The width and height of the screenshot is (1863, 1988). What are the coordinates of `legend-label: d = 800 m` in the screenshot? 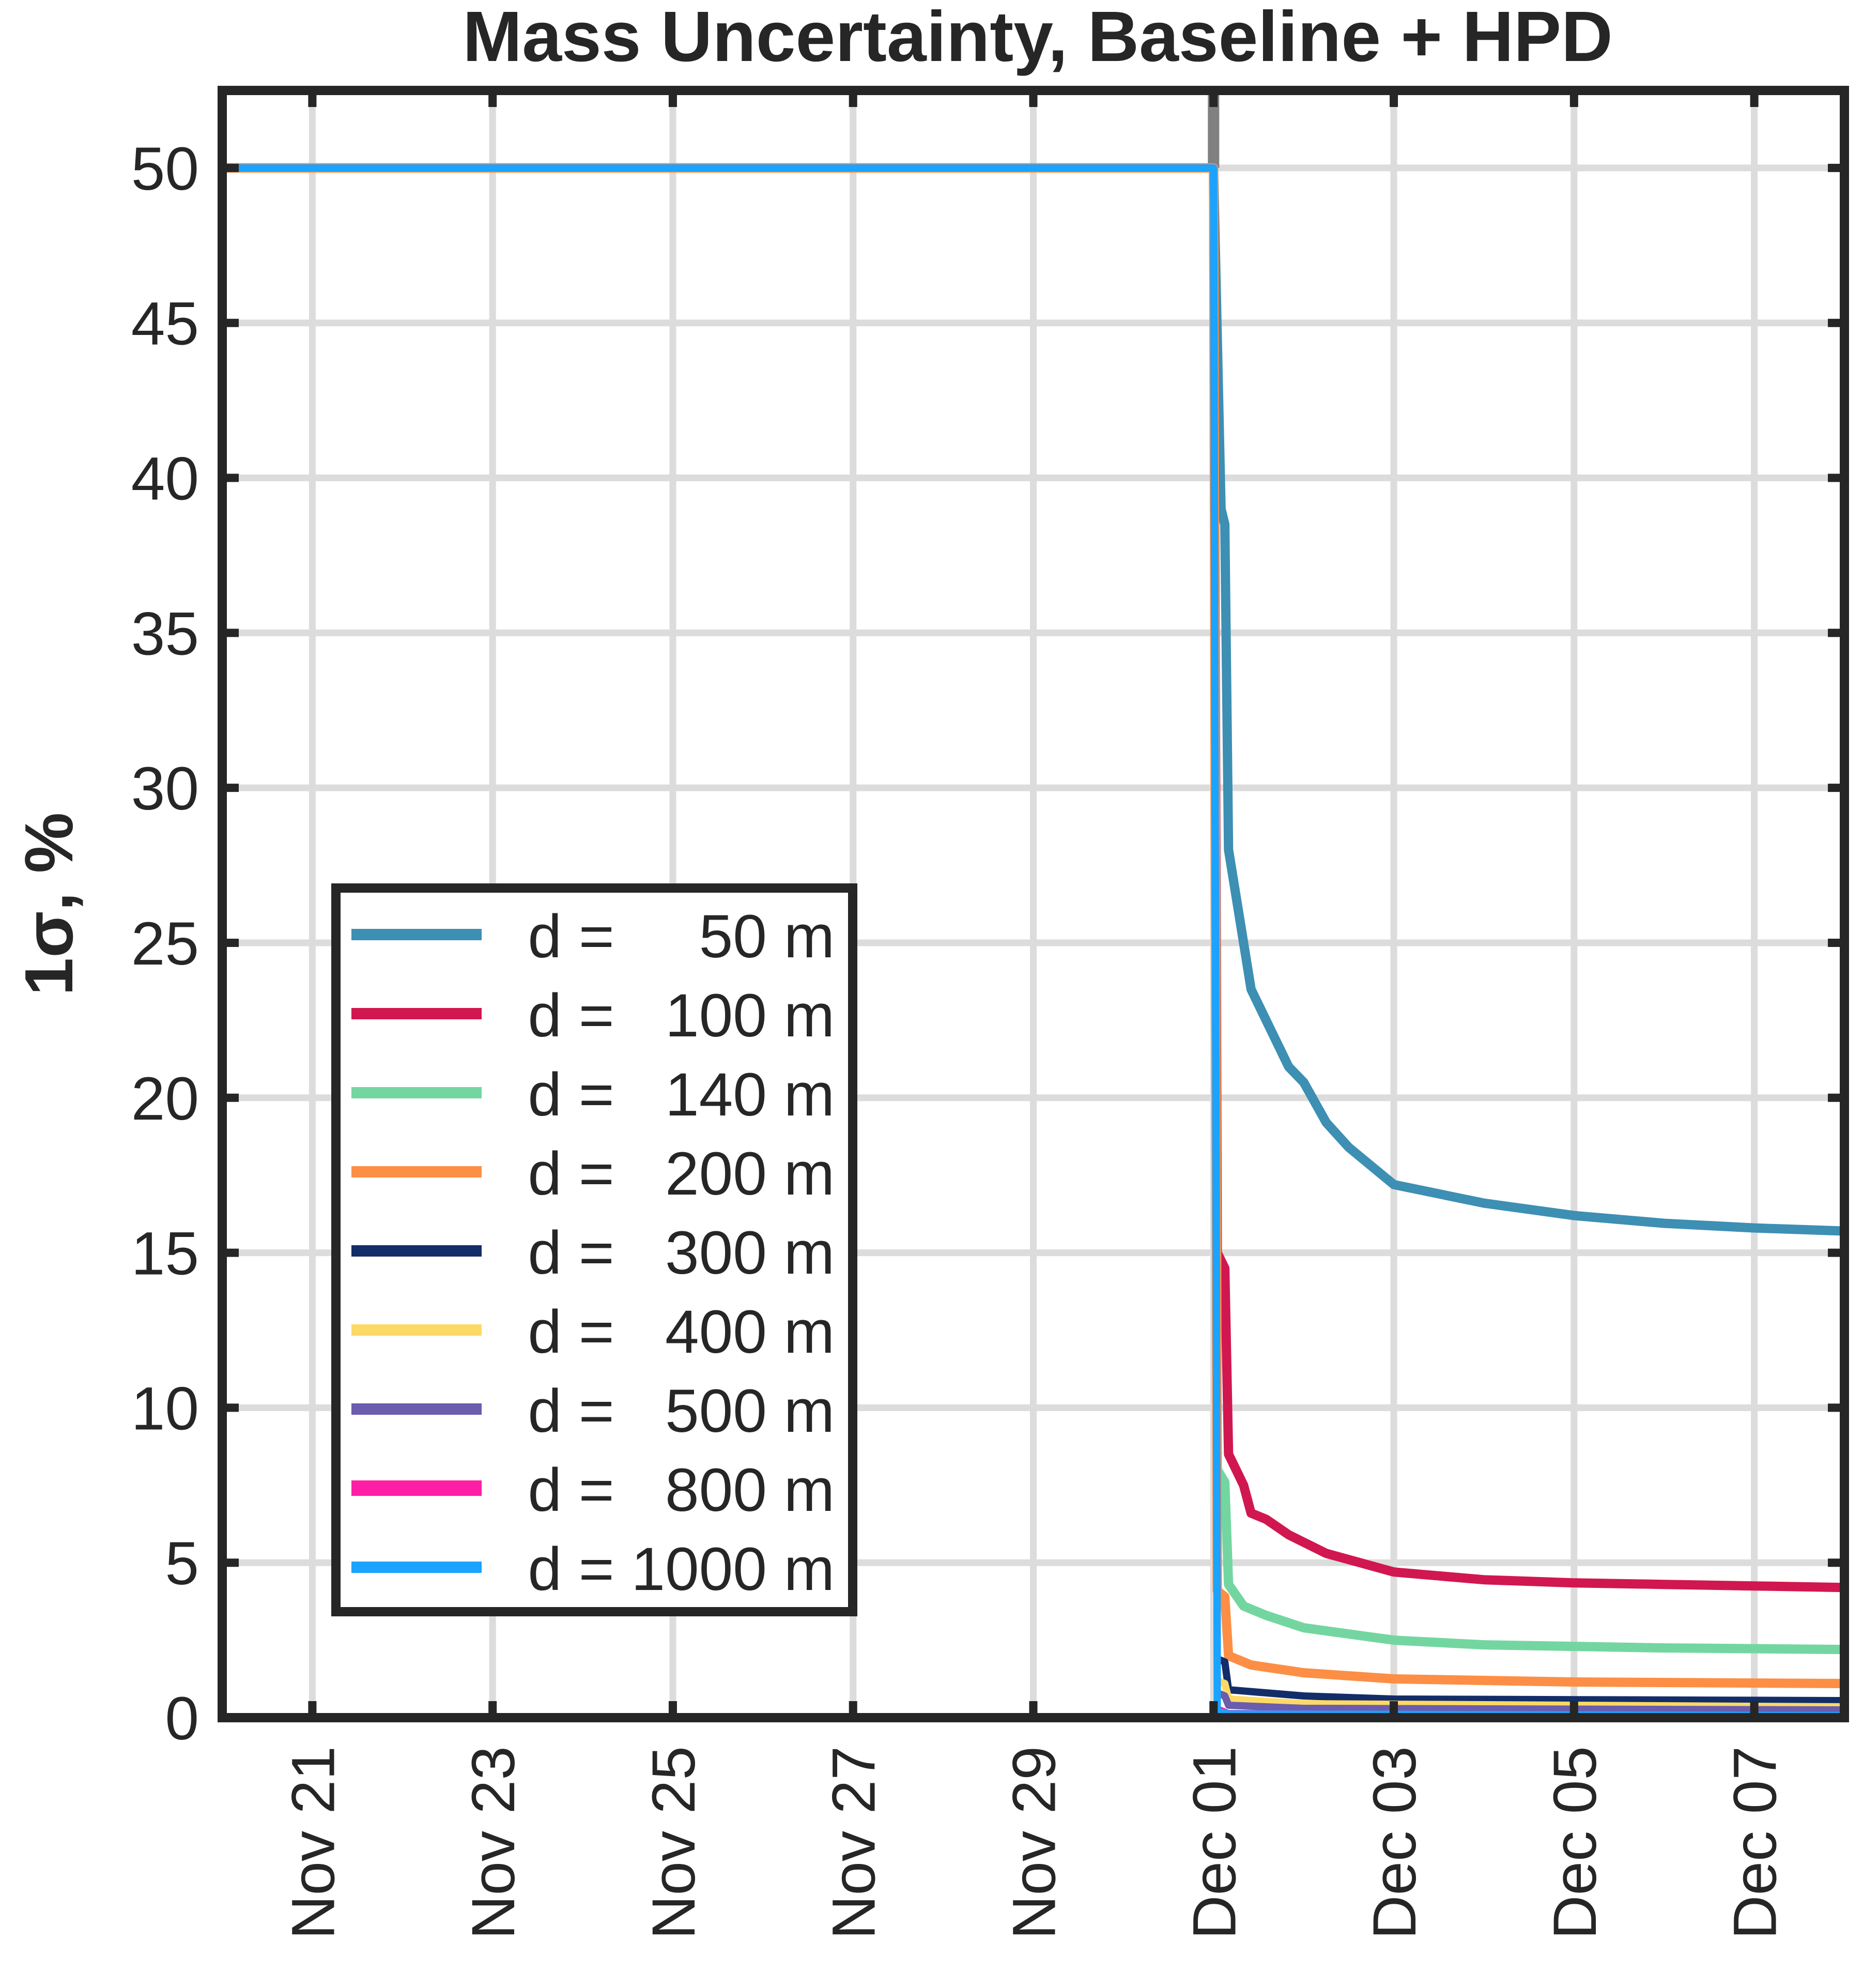 It's located at (681, 1490).